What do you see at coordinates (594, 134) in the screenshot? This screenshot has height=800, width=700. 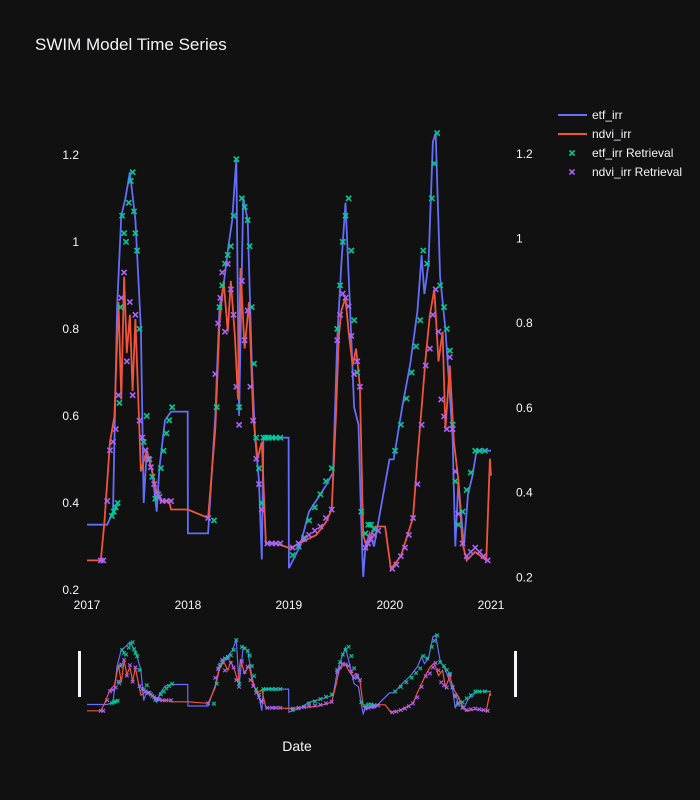 I see `legend-item: ndvi_irr` at bounding box center [594, 134].